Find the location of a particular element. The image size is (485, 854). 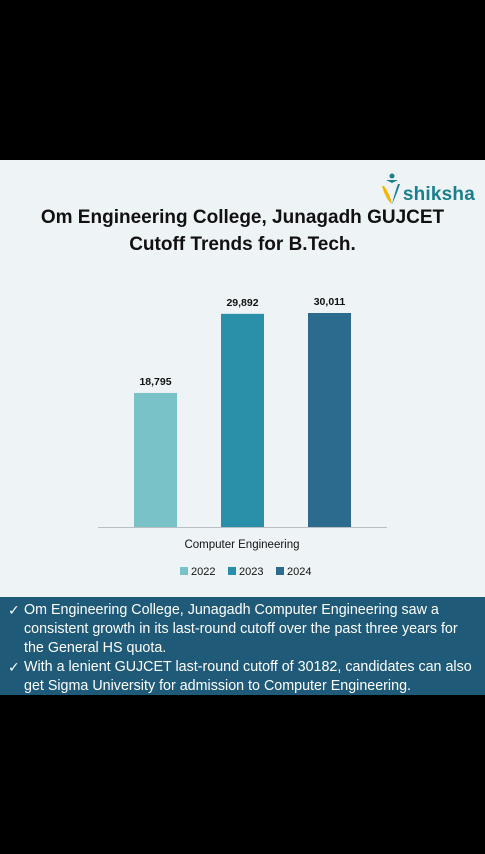

graduate-icon is located at coordinates (390, 188).